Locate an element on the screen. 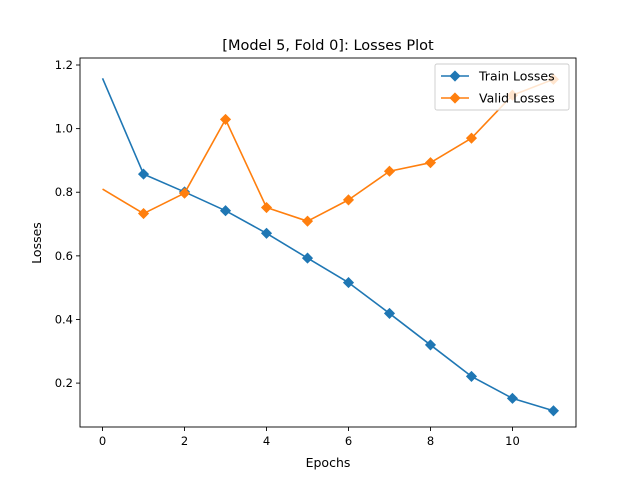 The width and height of the screenshot is (640, 480). x-axis-label: Epochs is located at coordinates (328, 462).